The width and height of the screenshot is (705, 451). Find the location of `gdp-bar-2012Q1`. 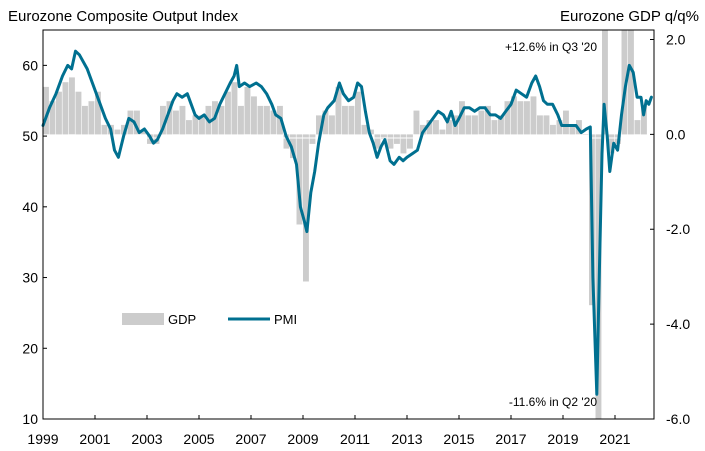

gdp-bar-2012Q1 is located at coordinates (384, 137).